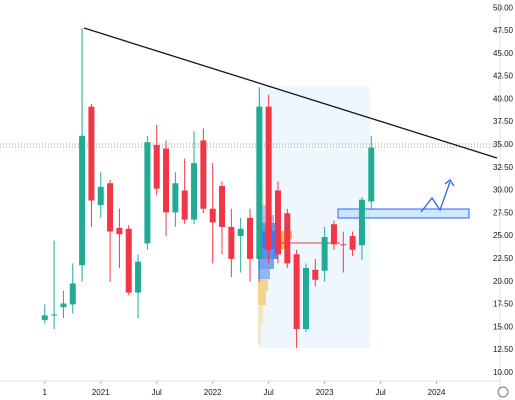 The image size is (515, 400). Describe the element at coordinates (325, 392) in the screenshot. I see `x-tick-label: 2023` at that location.